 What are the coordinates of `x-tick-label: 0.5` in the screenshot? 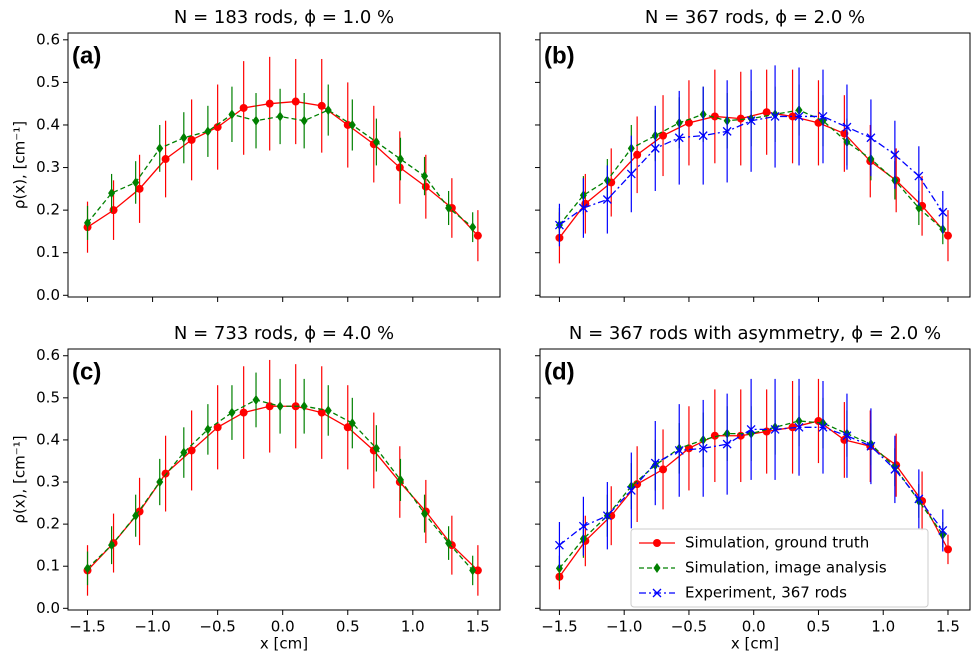 It's located at (348, 627).